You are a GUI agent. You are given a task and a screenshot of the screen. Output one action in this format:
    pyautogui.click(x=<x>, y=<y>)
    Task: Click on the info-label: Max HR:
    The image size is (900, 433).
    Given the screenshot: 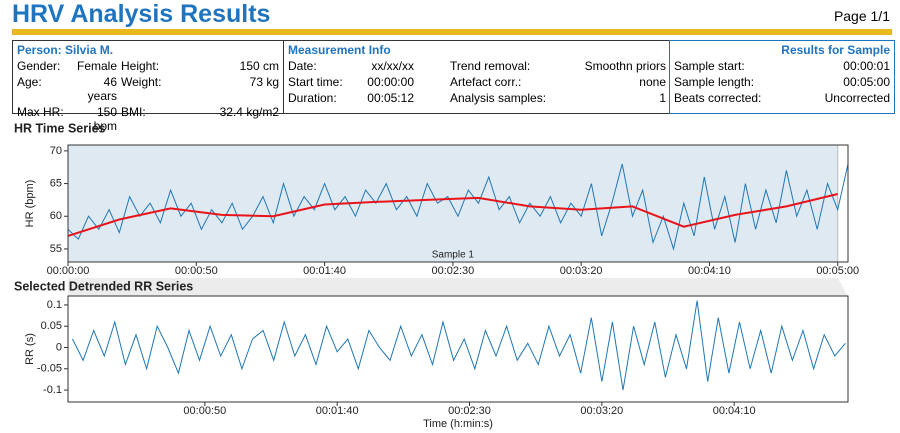 What is the action you would take?
    pyautogui.click(x=40, y=112)
    